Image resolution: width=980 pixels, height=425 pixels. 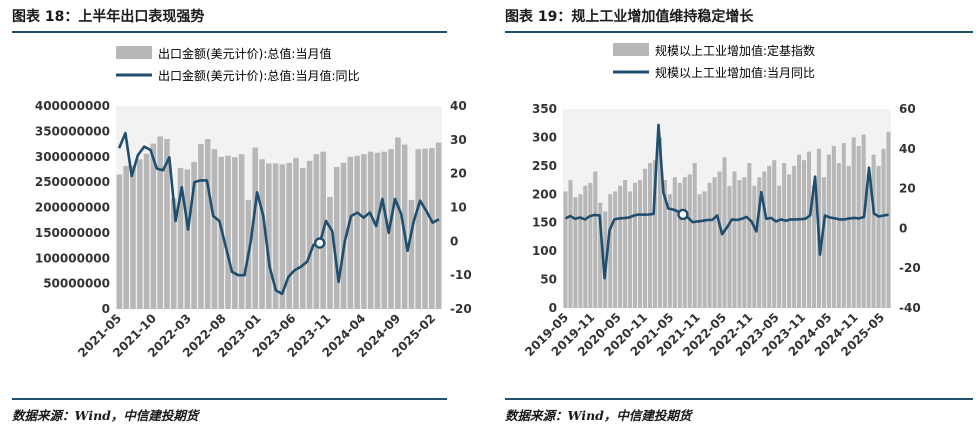 I want to click on left-chart-title: 图表 18：上半年出口表现强势, so click(x=108, y=17).